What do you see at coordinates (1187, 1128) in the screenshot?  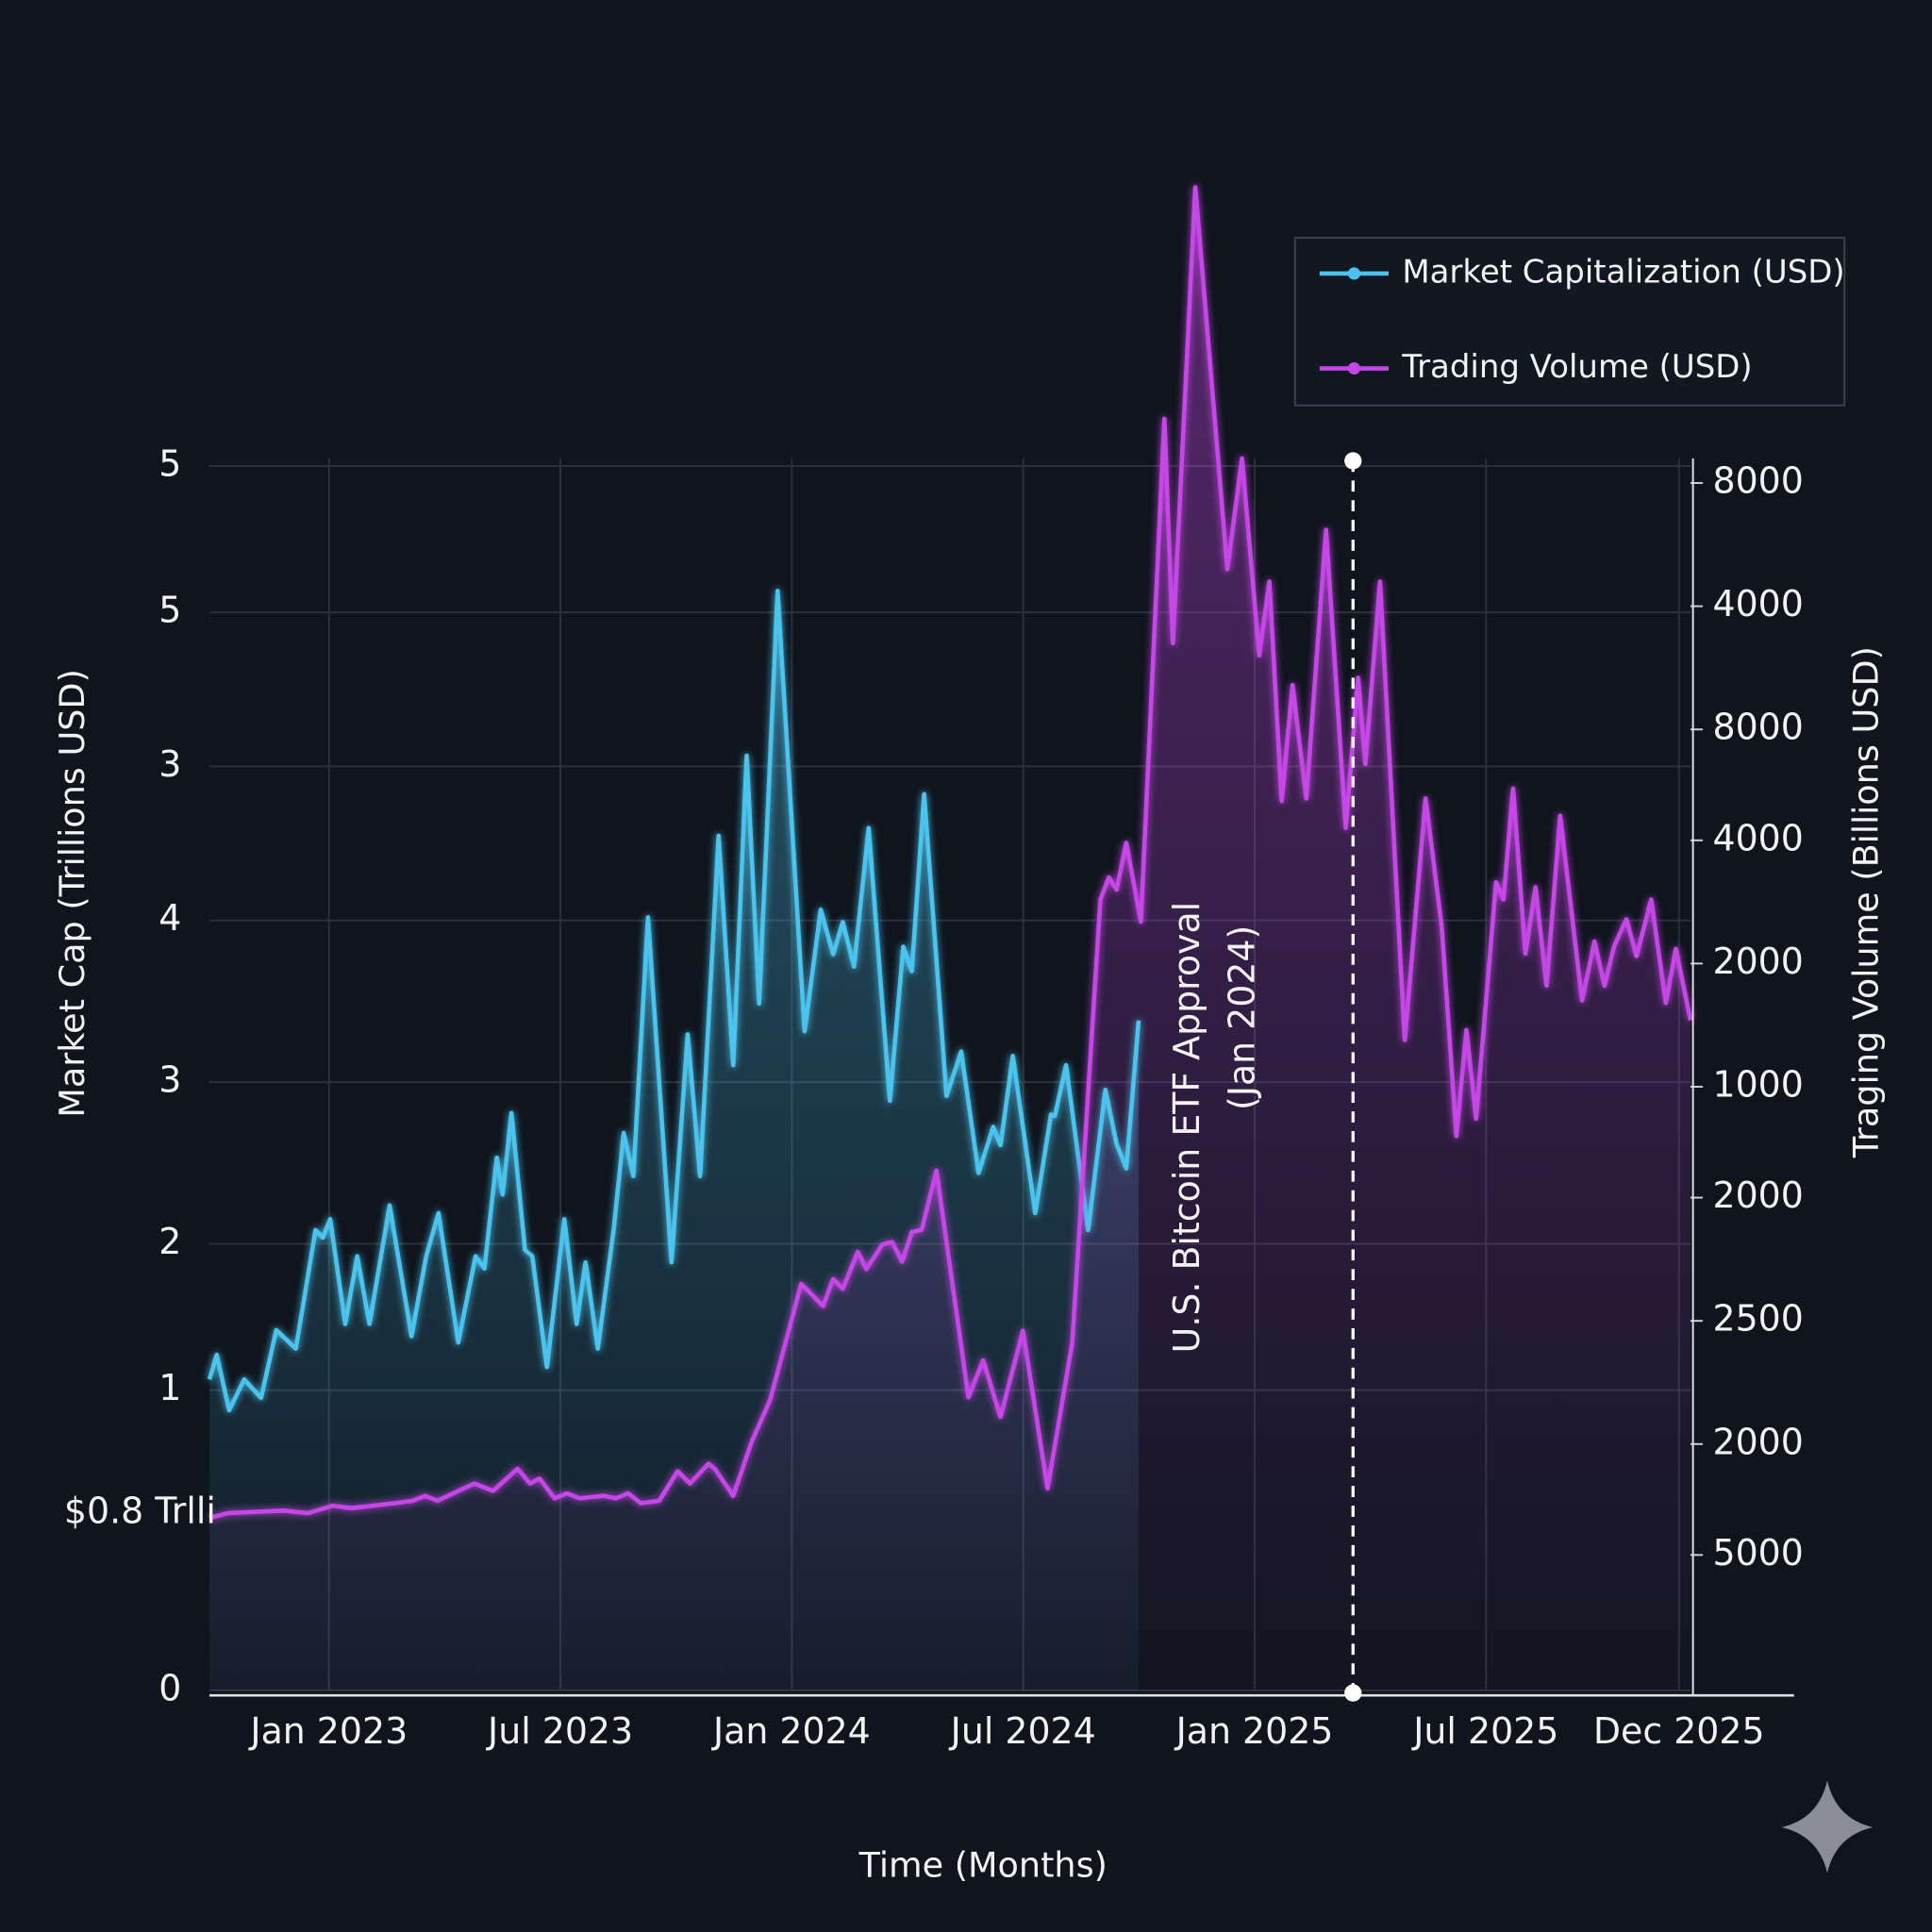 I see `annotation-text: U.S. Bitcoin ETF Approval` at bounding box center [1187, 1128].